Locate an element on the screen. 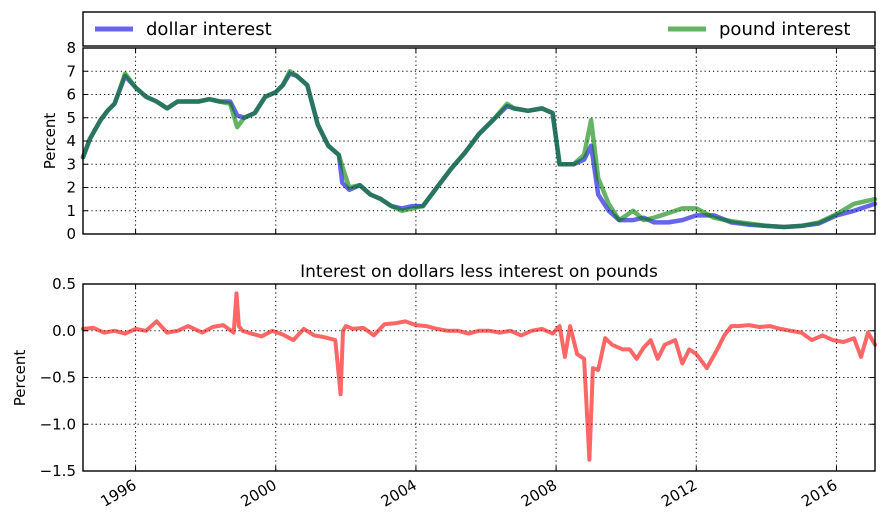 This screenshot has height=524, width=886. legend-label-pound: pound interest is located at coordinates (784, 29).